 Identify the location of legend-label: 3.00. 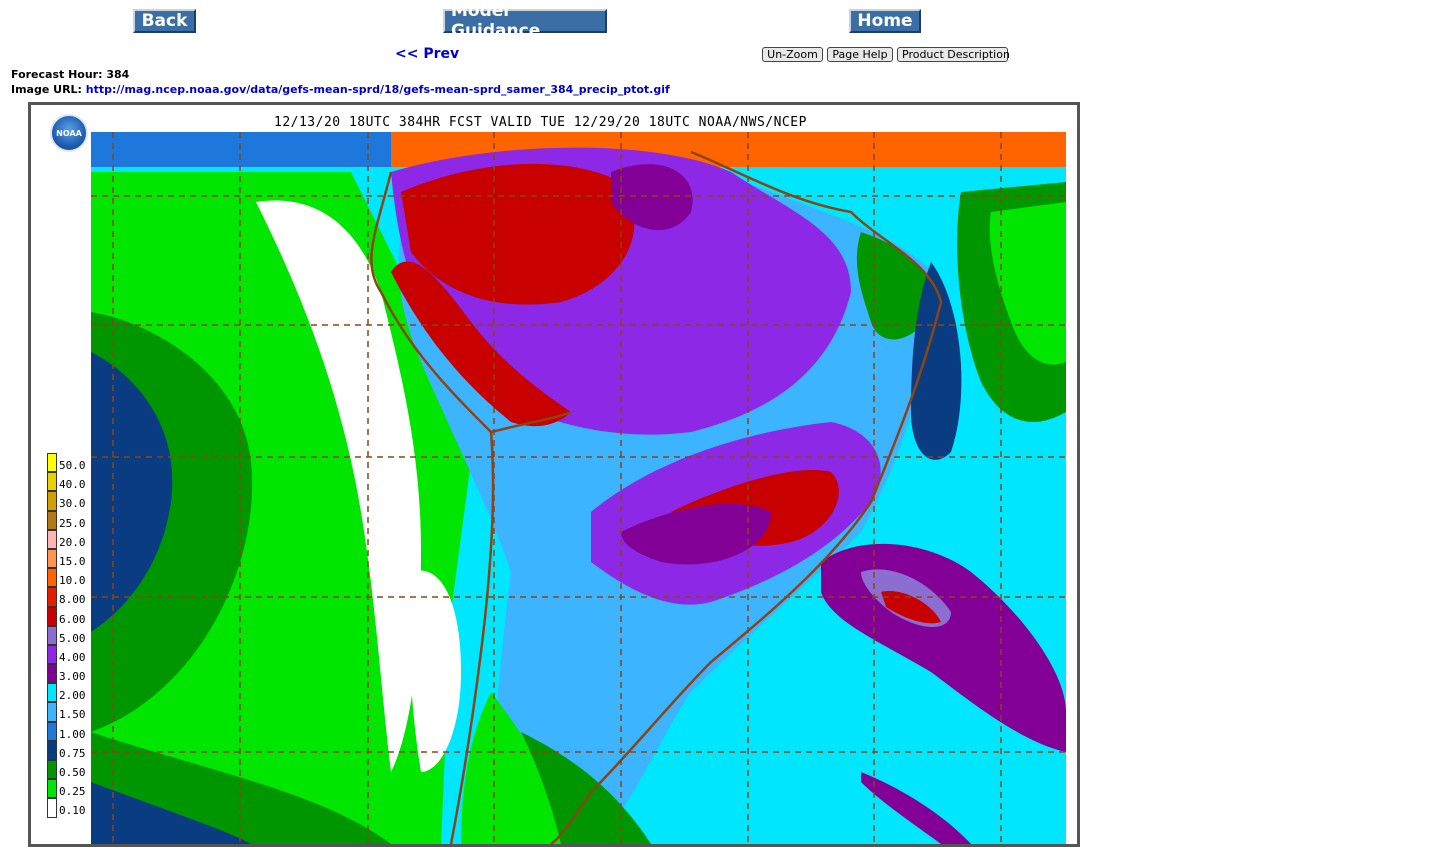
(72, 677).